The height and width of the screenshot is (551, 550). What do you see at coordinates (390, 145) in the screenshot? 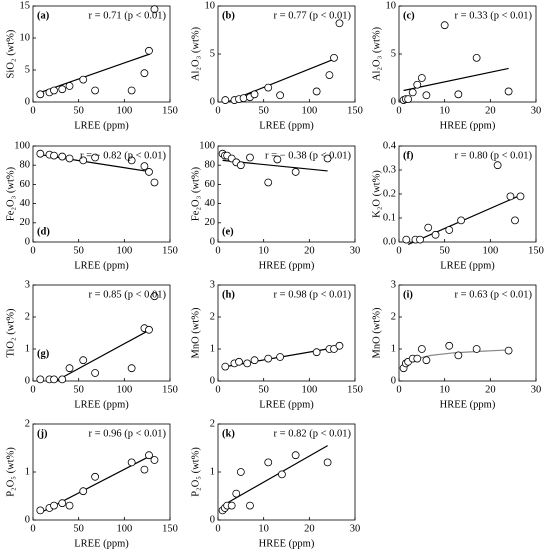
I see `y-tick-label: 0.4` at bounding box center [390, 145].